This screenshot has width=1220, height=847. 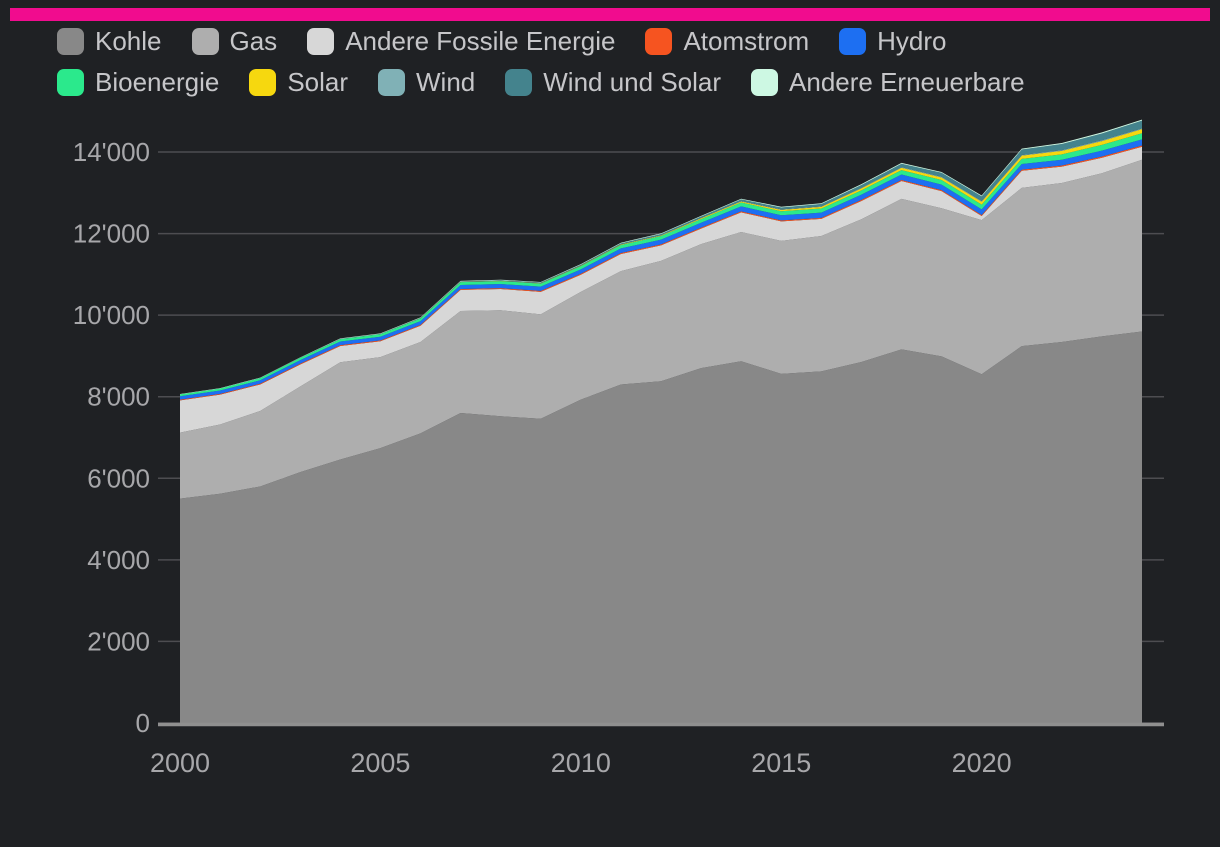 I want to click on x-axis-label: 2005, so click(x=380, y=763).